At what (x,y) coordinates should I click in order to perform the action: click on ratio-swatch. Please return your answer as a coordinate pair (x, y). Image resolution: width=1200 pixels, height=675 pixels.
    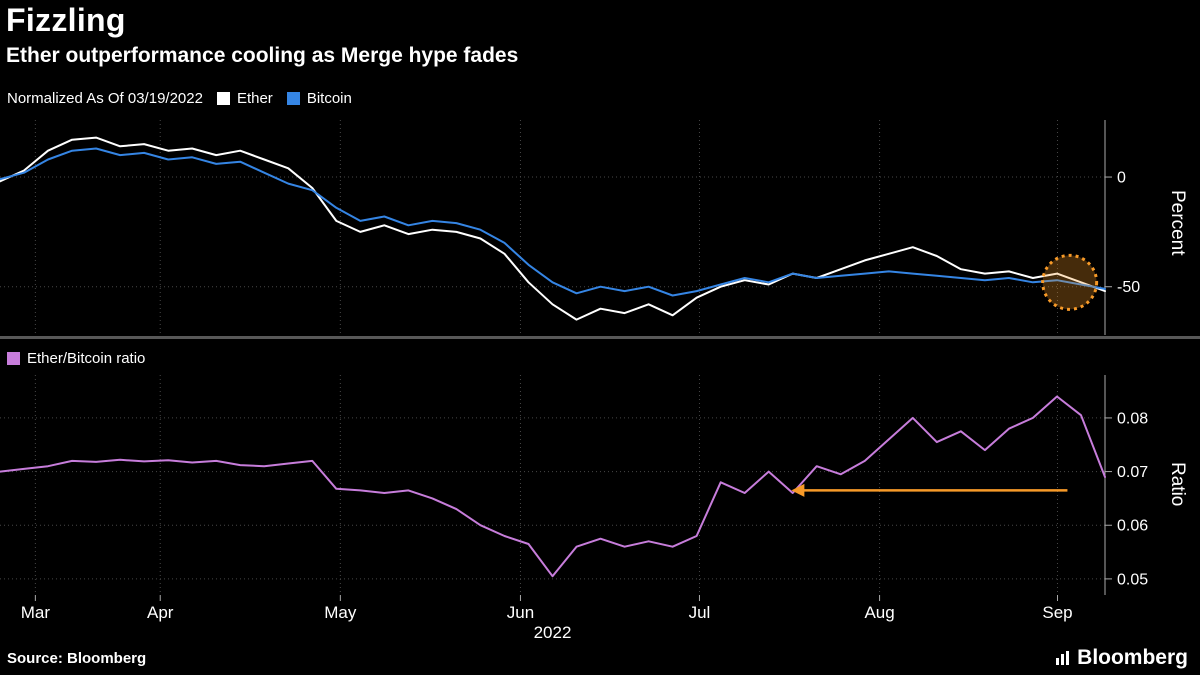
    Looking at the image, I should click on (13, 358).